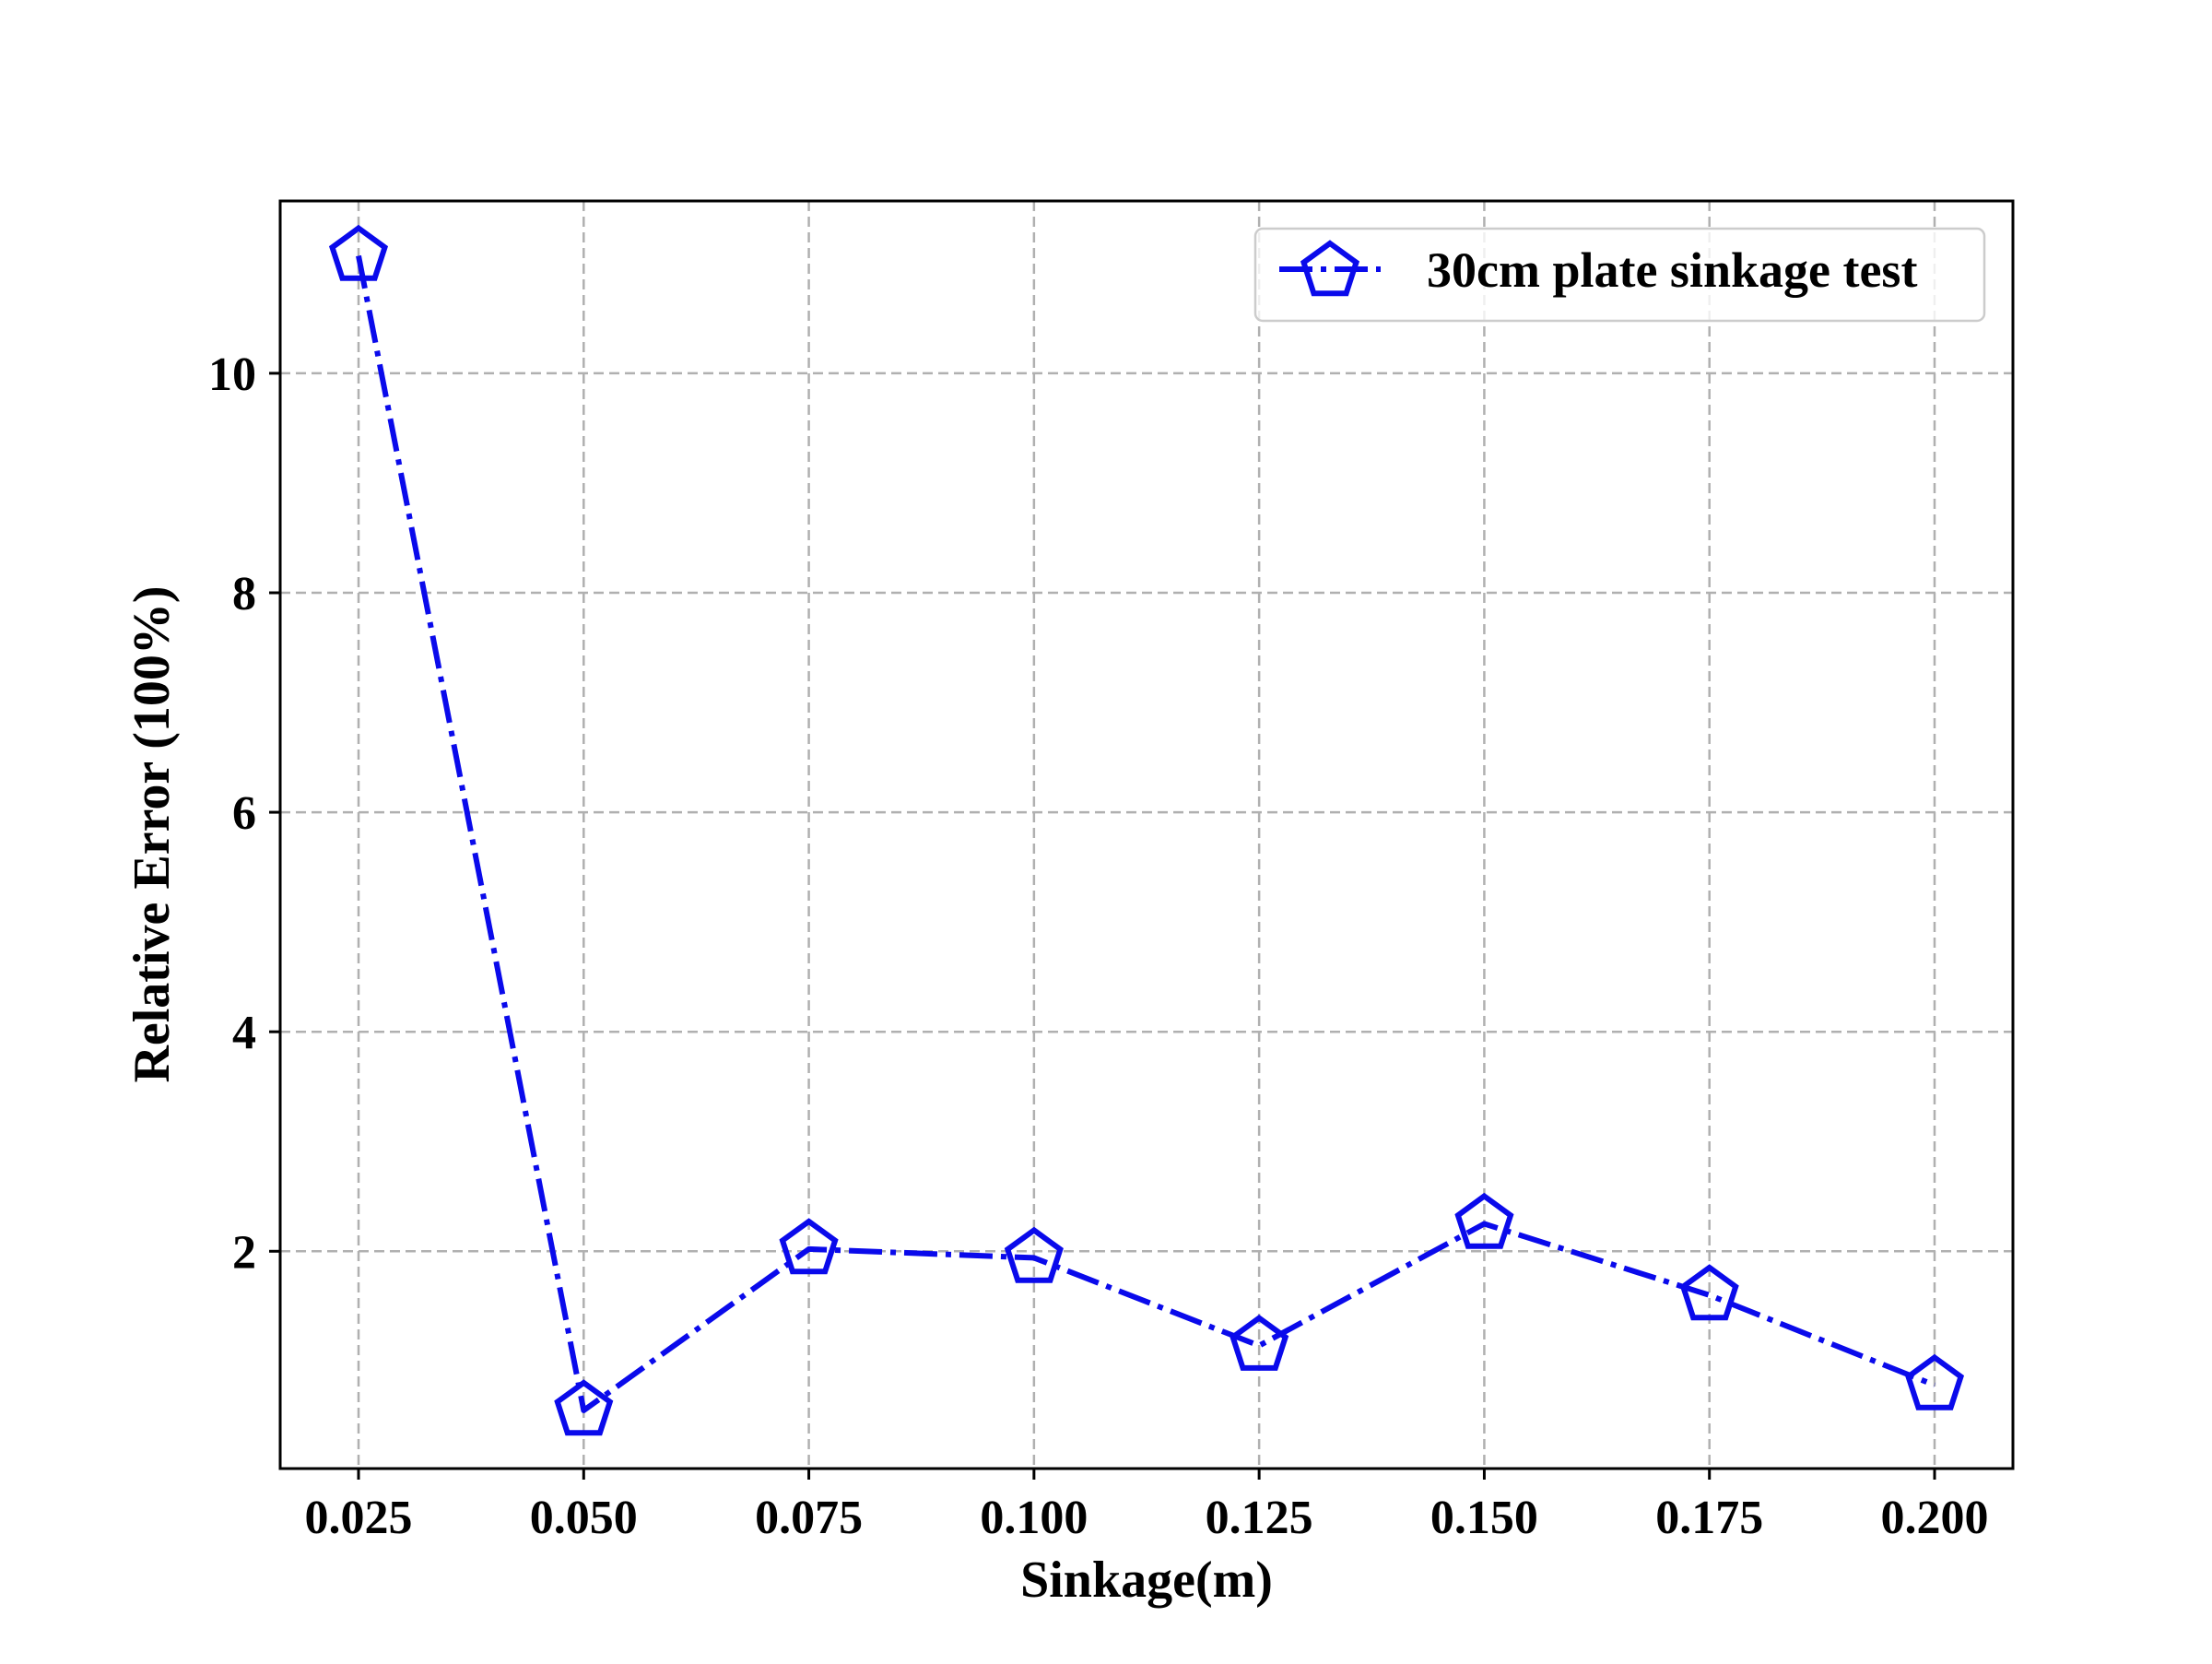  I want to click on x-tick-label: 0.150, so click(1484, 1518).